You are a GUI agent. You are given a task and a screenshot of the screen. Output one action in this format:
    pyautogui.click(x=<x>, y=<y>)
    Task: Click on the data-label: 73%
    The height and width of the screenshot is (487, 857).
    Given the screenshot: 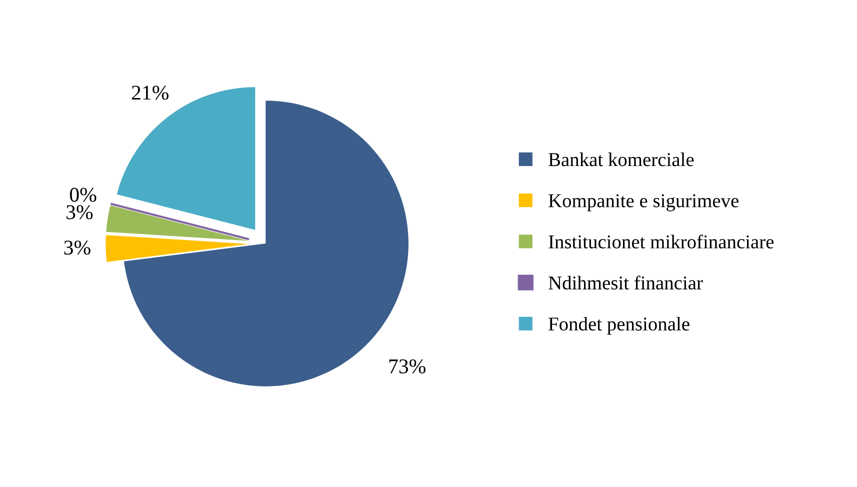 What is the action you would take?
    pyautogui.click(x=407, y=366)
    